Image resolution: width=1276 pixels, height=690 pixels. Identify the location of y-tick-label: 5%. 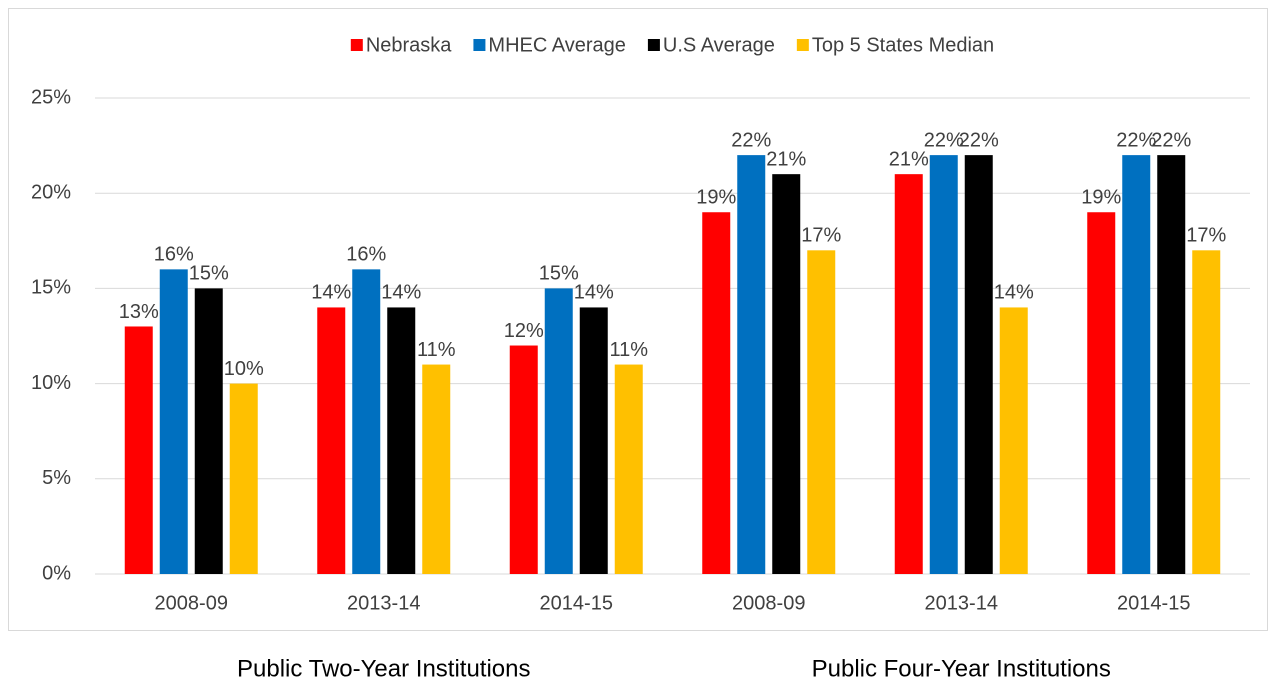
(56, 478).